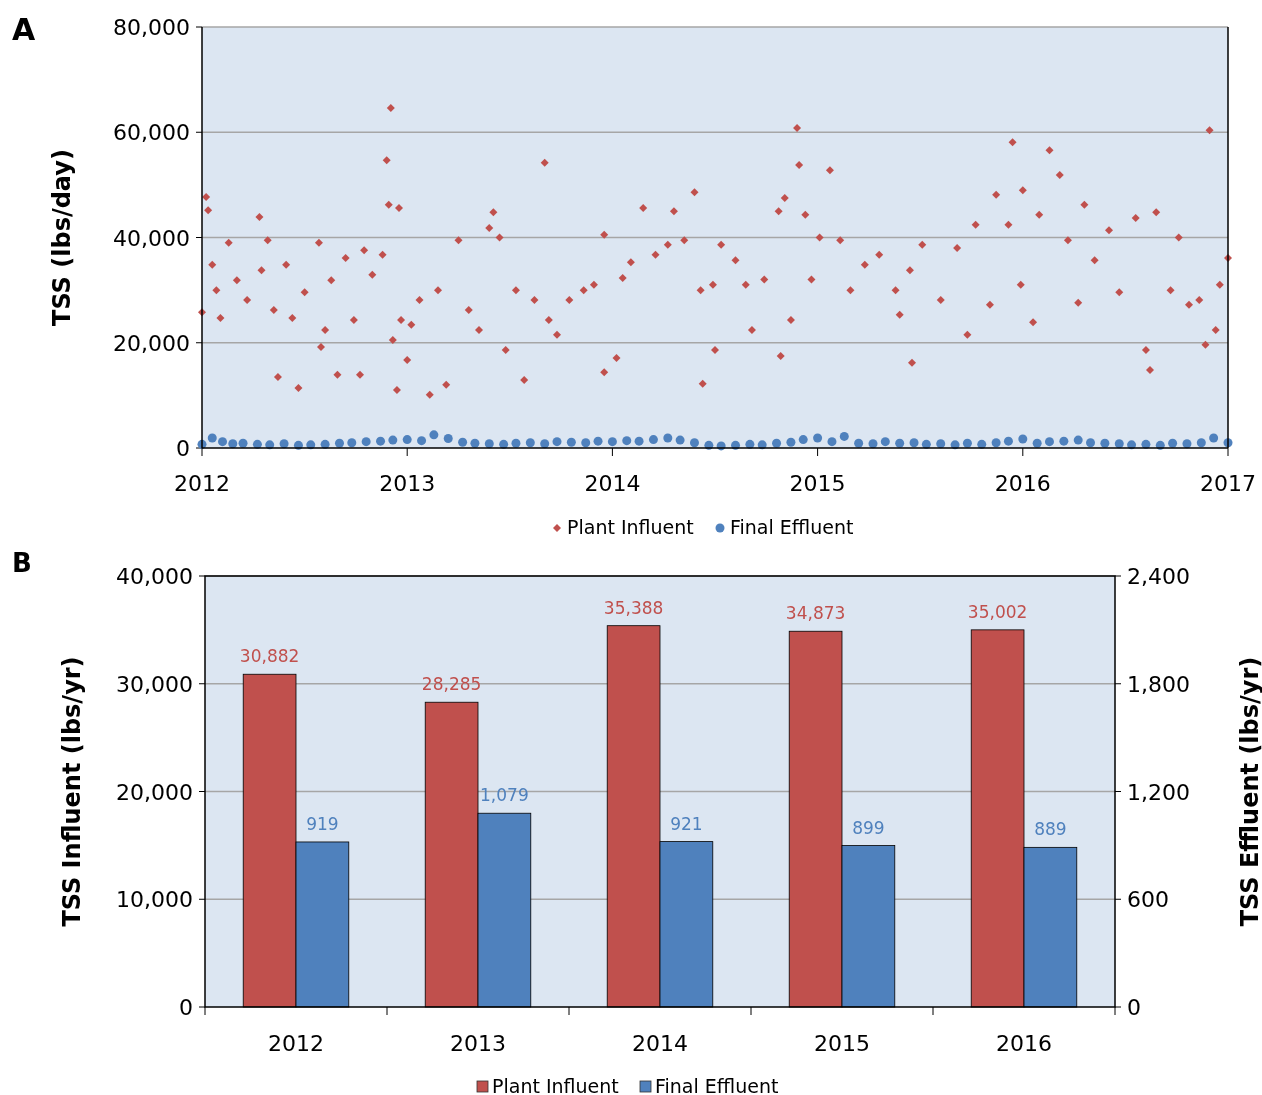  I want to click on data-label: 35,002, so click(997, 611).